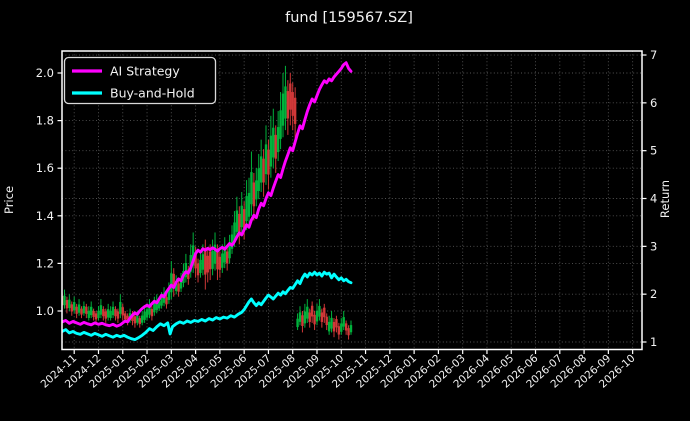 Image resolution: width=690 pixels, height=421 pixels. What do you see at coordinates (653, 103) in the screenshot?
I see `right-tick-label: 6` at bounding box center [653, 103].